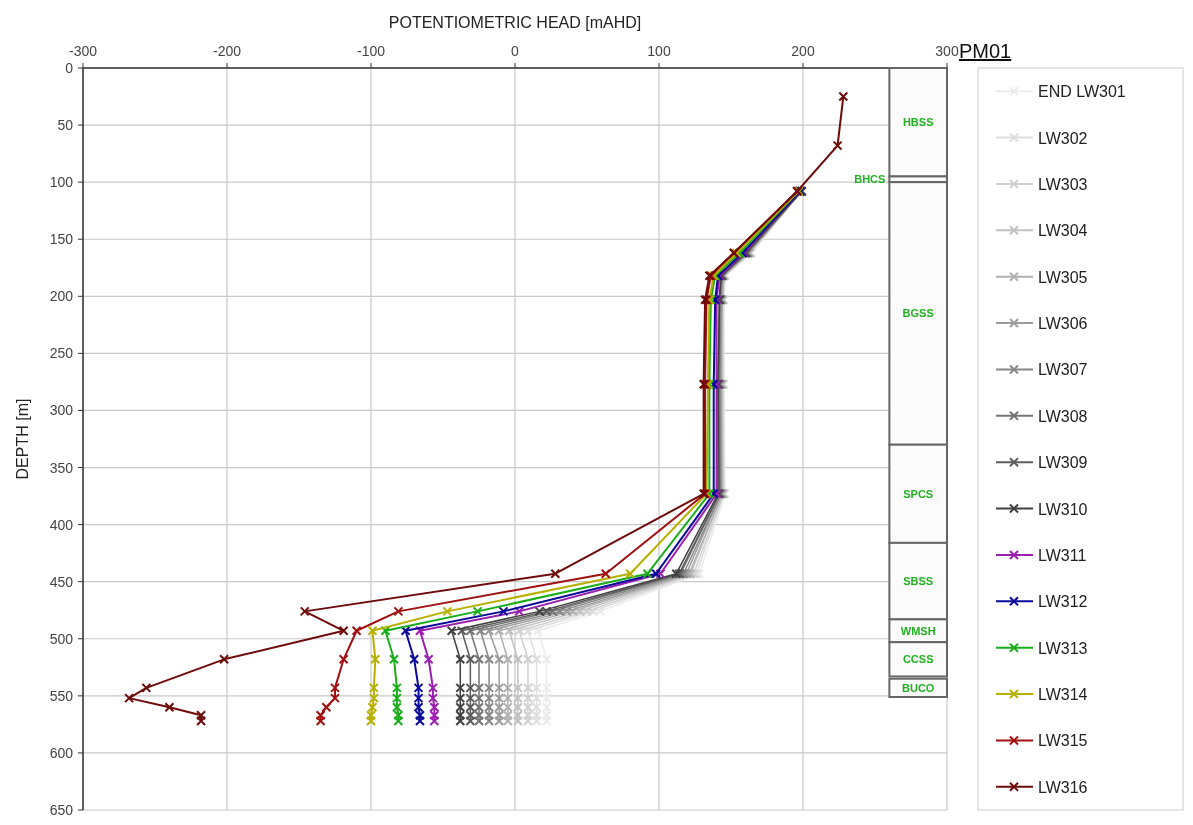 The image size is (1193, 825). Describe the element at coordinates (83, 51) in the screenshot. I see `x-tick-label: -300` at that location.